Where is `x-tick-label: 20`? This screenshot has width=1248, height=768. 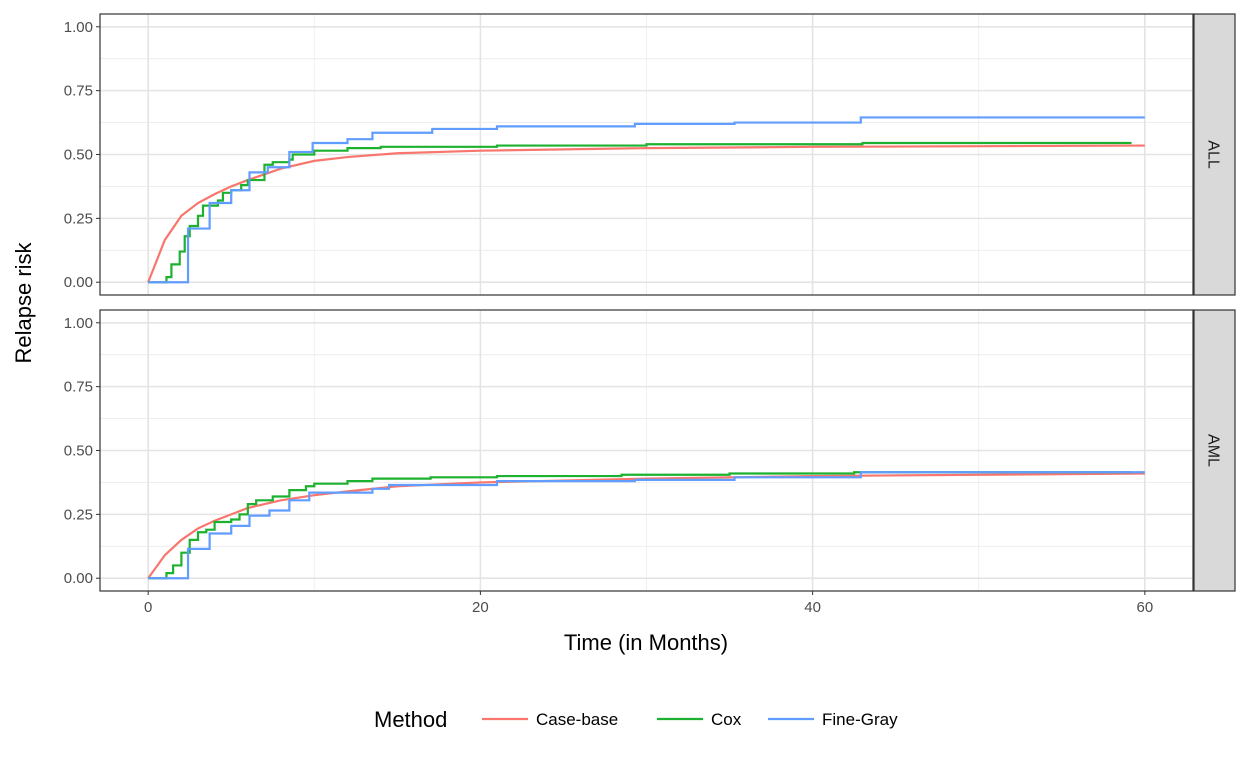
x-tick-label: 20 is located at coordinates (480, 607).